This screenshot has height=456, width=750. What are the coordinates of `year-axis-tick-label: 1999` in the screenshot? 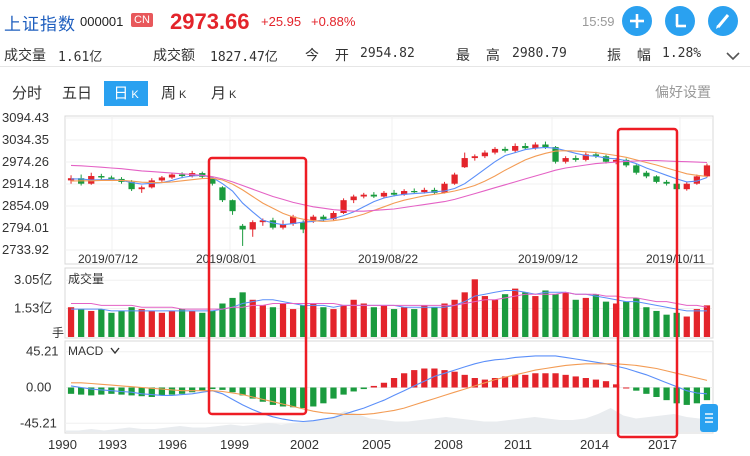 It's located at (234, 444).